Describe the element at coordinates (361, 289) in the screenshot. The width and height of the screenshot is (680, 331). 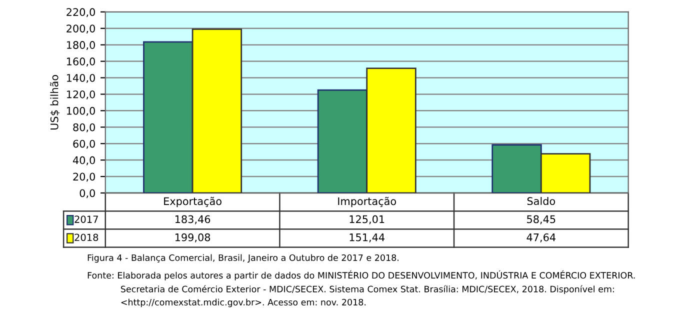
I see `source-note: Fonte: Elaborada pelos autores a partir de dados do MINISTÉRIO DO DESENVOLVIMENTO, INDÚSTRIA E COMÉRCIO EXTERIOR. Secretaria de Comércio Exterior - MDIC/SECEX. Sistema Comex Stat. Brasília: MDIC/SECEX, 2018. Disponível em: <http://comexstat.mdic.gov.br>. Acesso em: nov. 2018.` at that location.